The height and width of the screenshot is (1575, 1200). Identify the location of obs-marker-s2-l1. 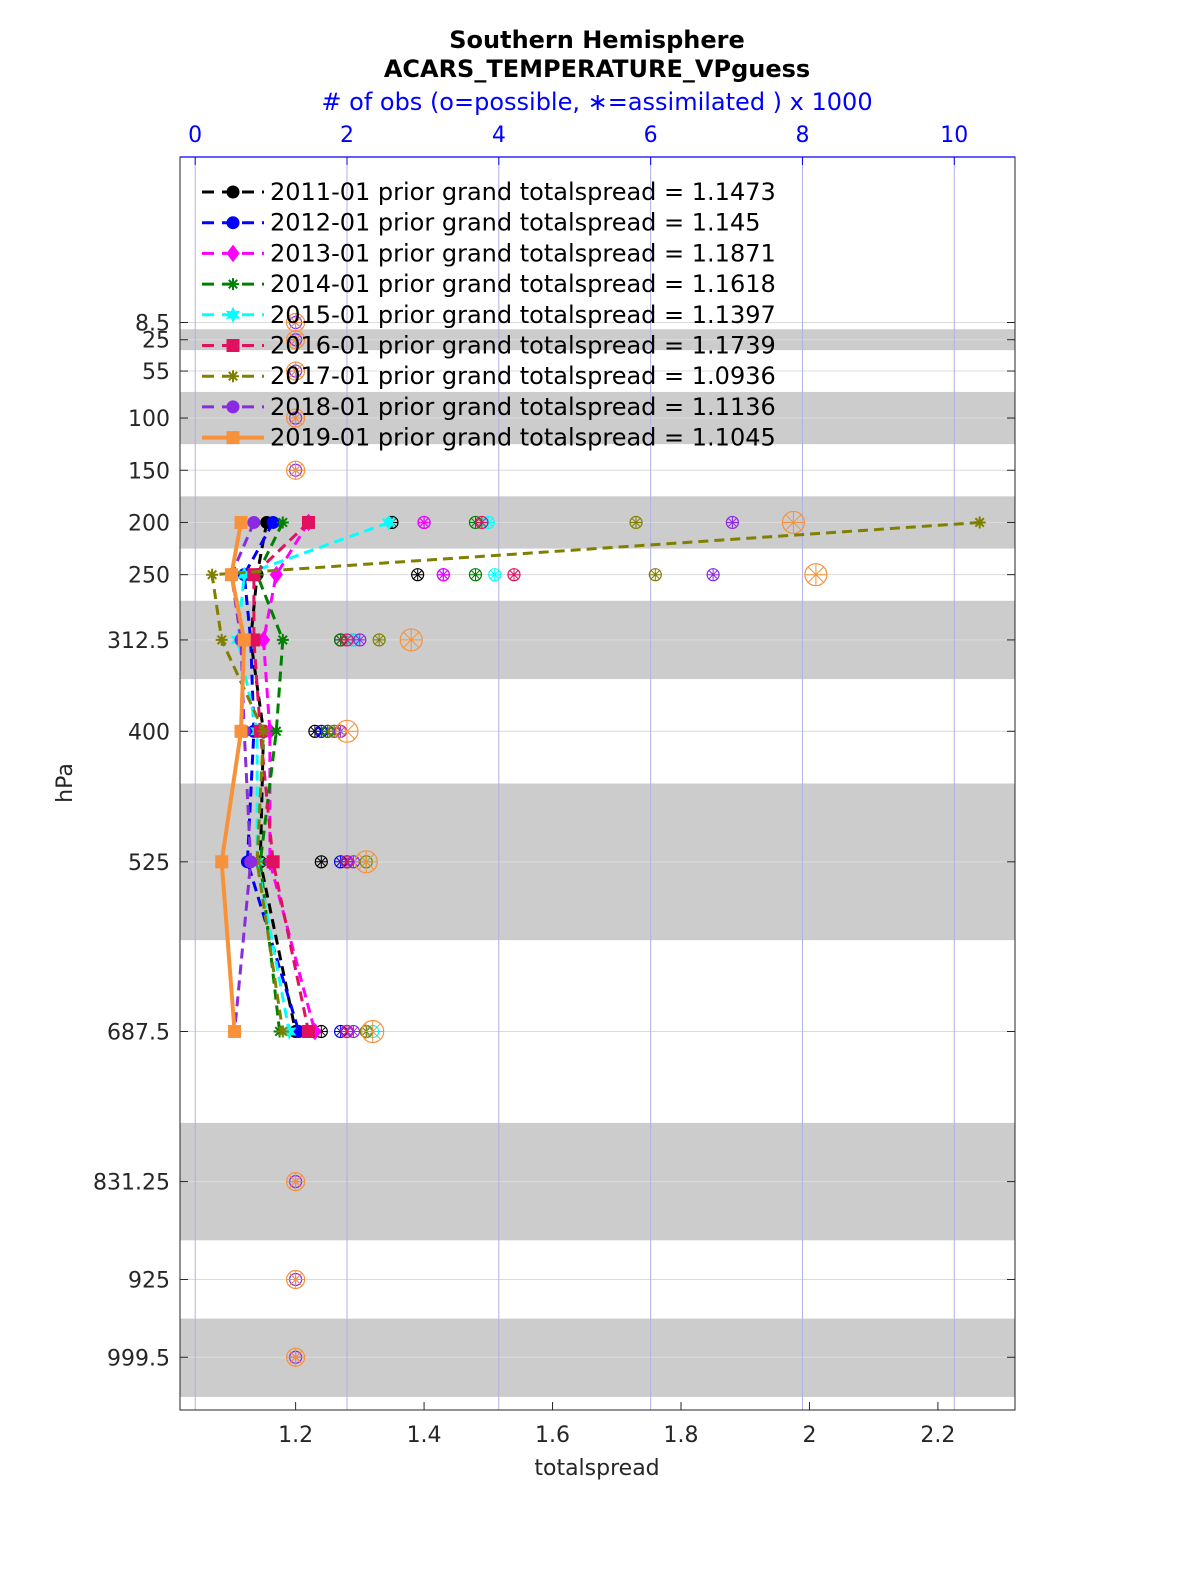
(443, 575).